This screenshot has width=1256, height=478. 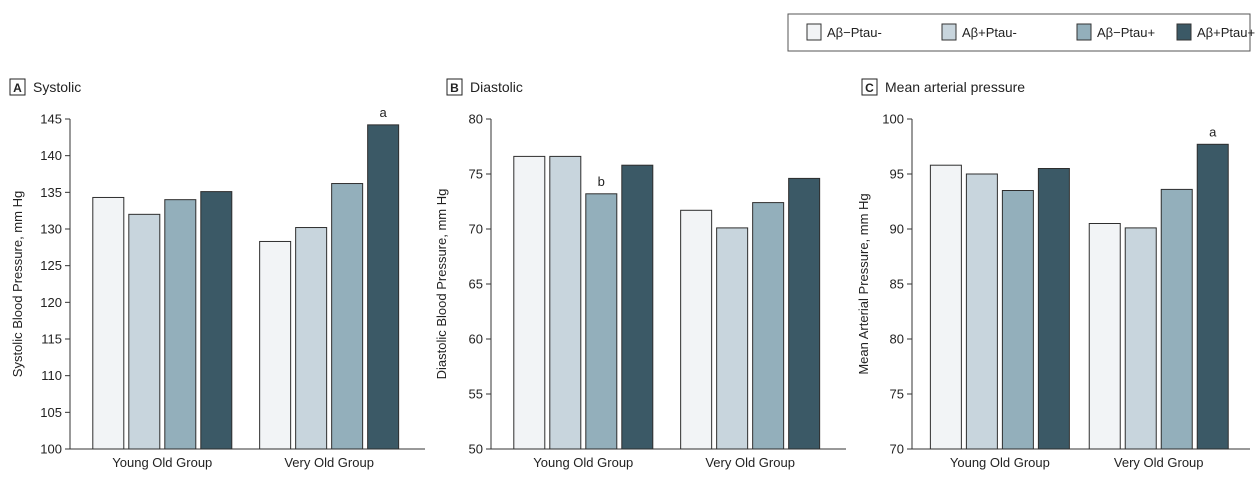 I want to click on panel-letter: C, so click(x=869, y=88).